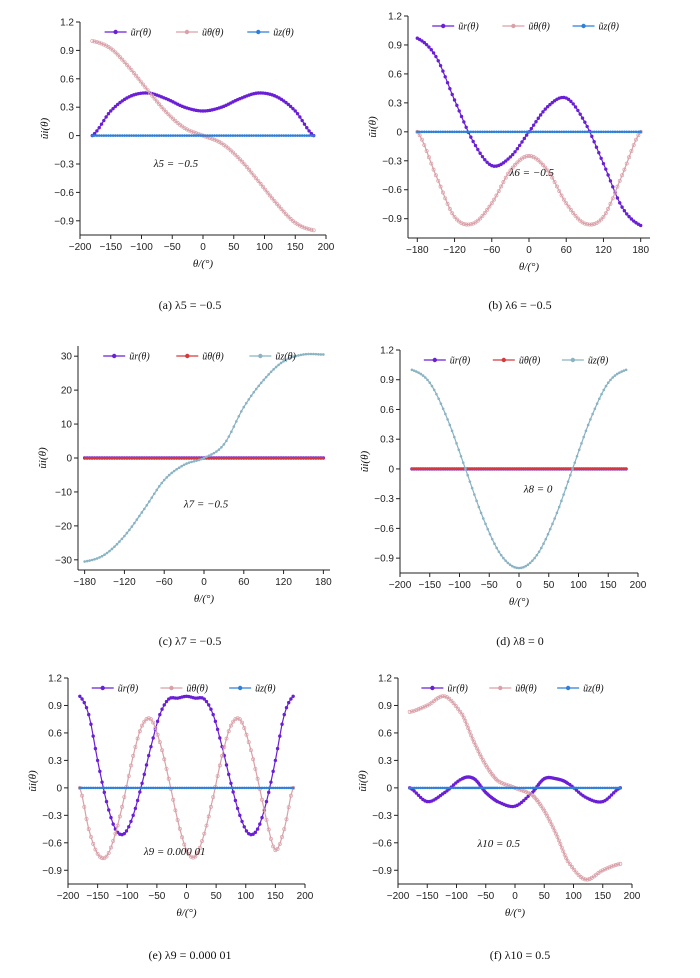 The width and height of the screenshot is (700, 978). Describe the element at coordinates (529, 132) in the screenshot. I see `series-z` at that location.